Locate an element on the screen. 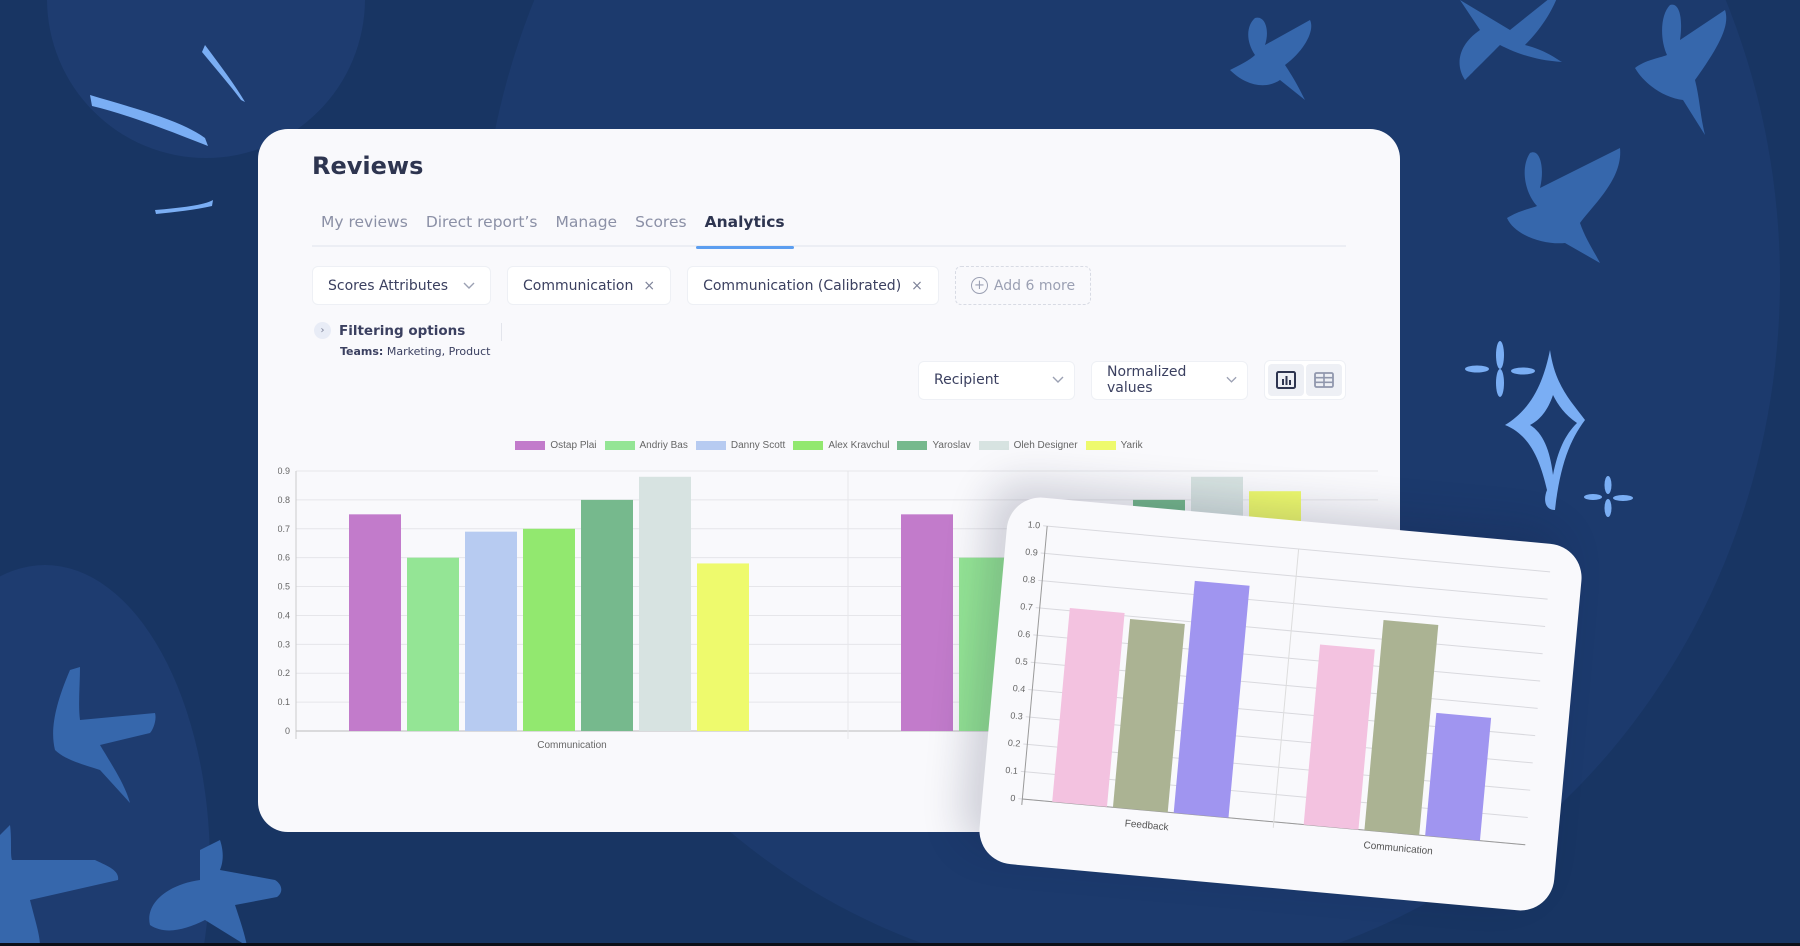 The height and width of the screenshot is (946, 1800). group-by-select: Recipient is located at coordinates (996, 380).